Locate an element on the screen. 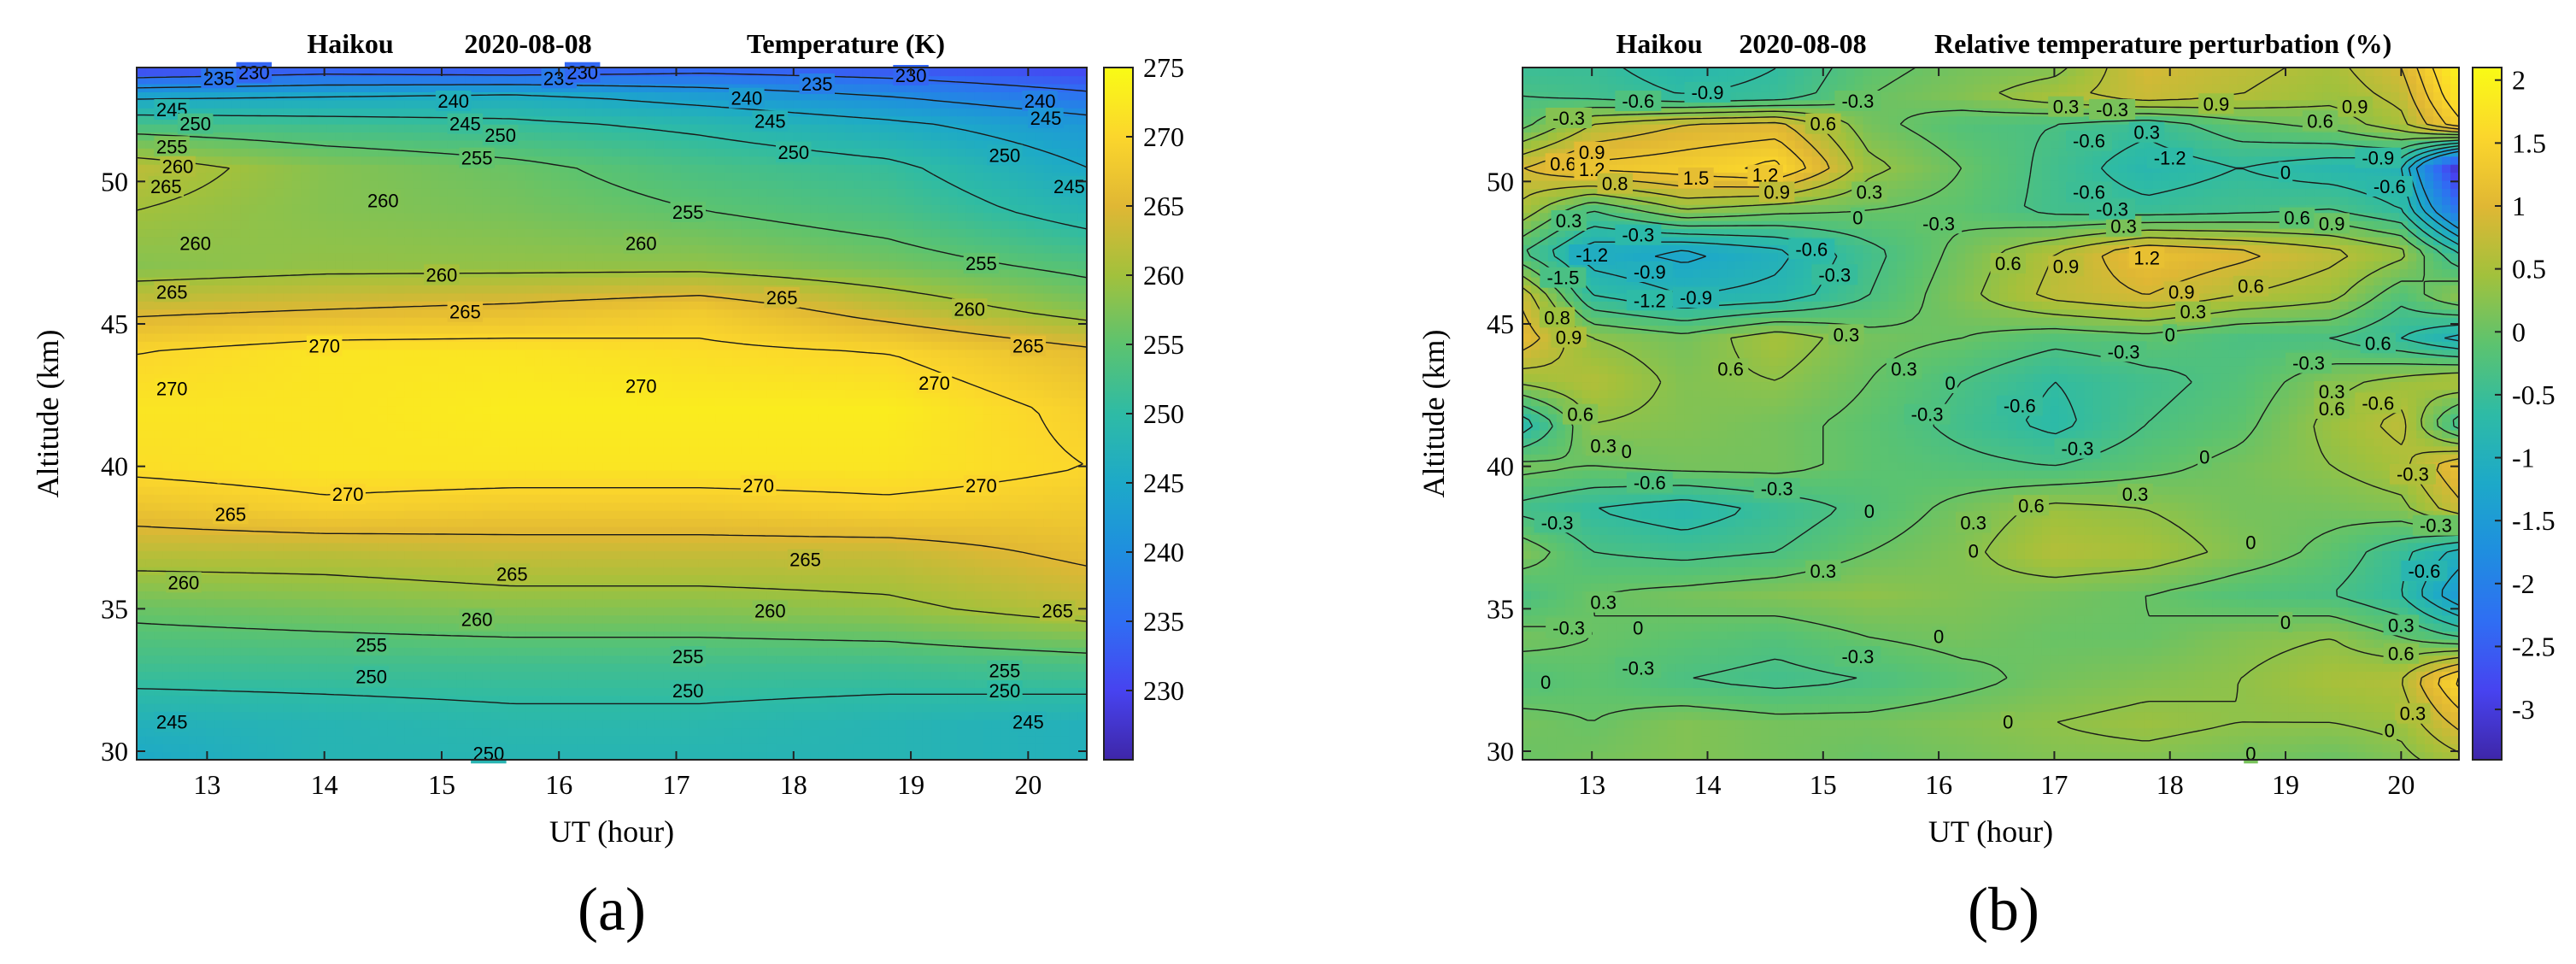  title-variable-a: Temperature (K) is located at coordinates (846, 43).